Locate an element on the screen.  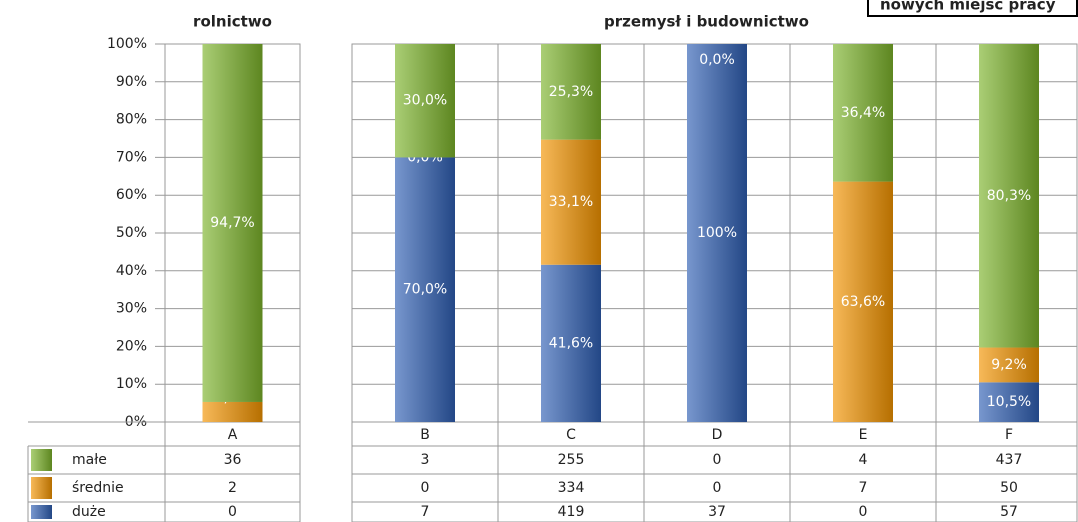
value-label: 63,6% is located at coordinates (863, 302).